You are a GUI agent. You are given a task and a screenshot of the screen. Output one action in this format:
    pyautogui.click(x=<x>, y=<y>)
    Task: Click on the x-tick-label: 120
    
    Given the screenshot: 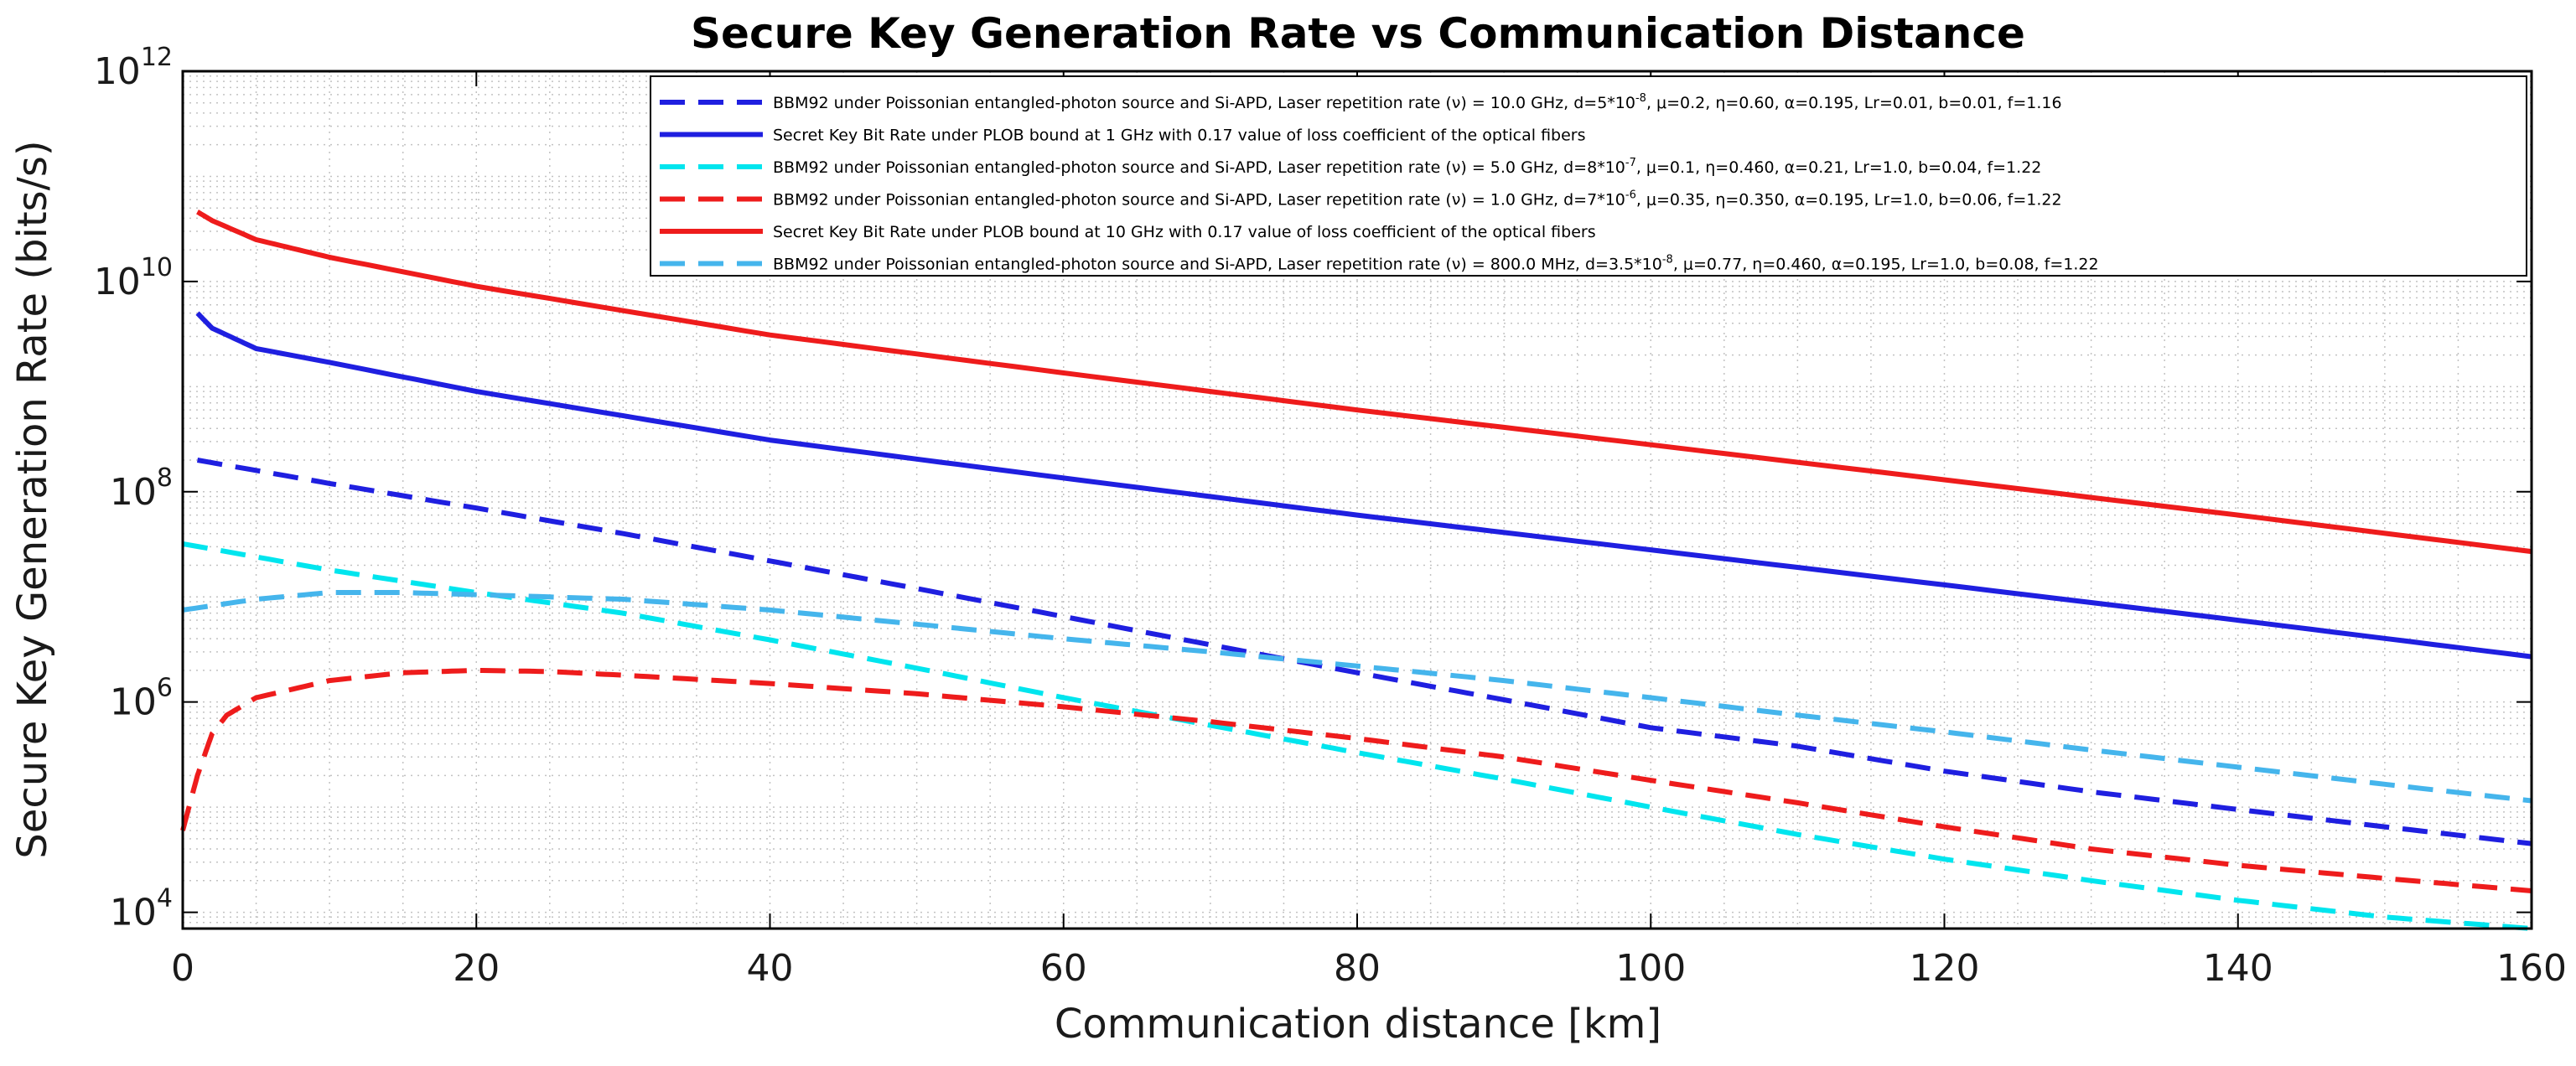 What is the action you would take?
    pyautogui.click(x=1945, y=968)
    